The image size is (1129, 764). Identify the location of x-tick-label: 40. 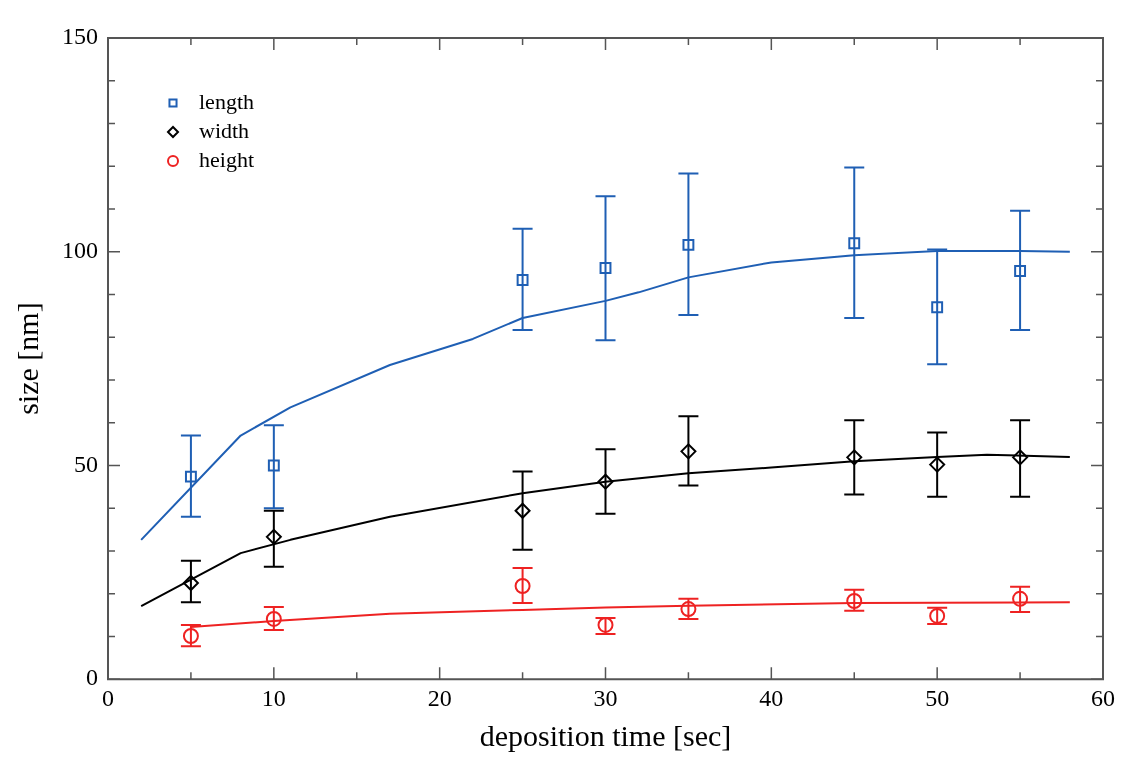
(771, 697).